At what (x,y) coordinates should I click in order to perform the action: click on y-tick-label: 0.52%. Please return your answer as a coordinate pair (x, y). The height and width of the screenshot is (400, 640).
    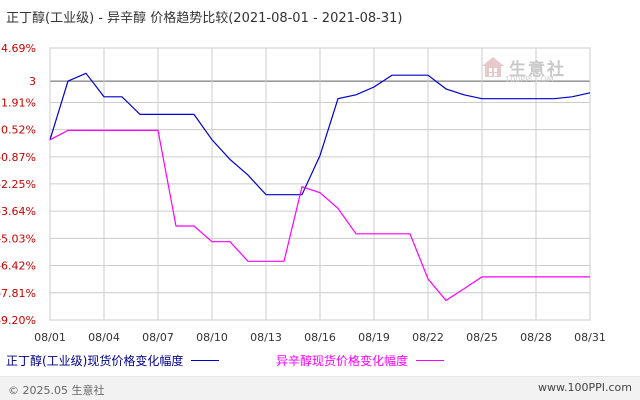
    Looking at the image, I should click on (18, 130).